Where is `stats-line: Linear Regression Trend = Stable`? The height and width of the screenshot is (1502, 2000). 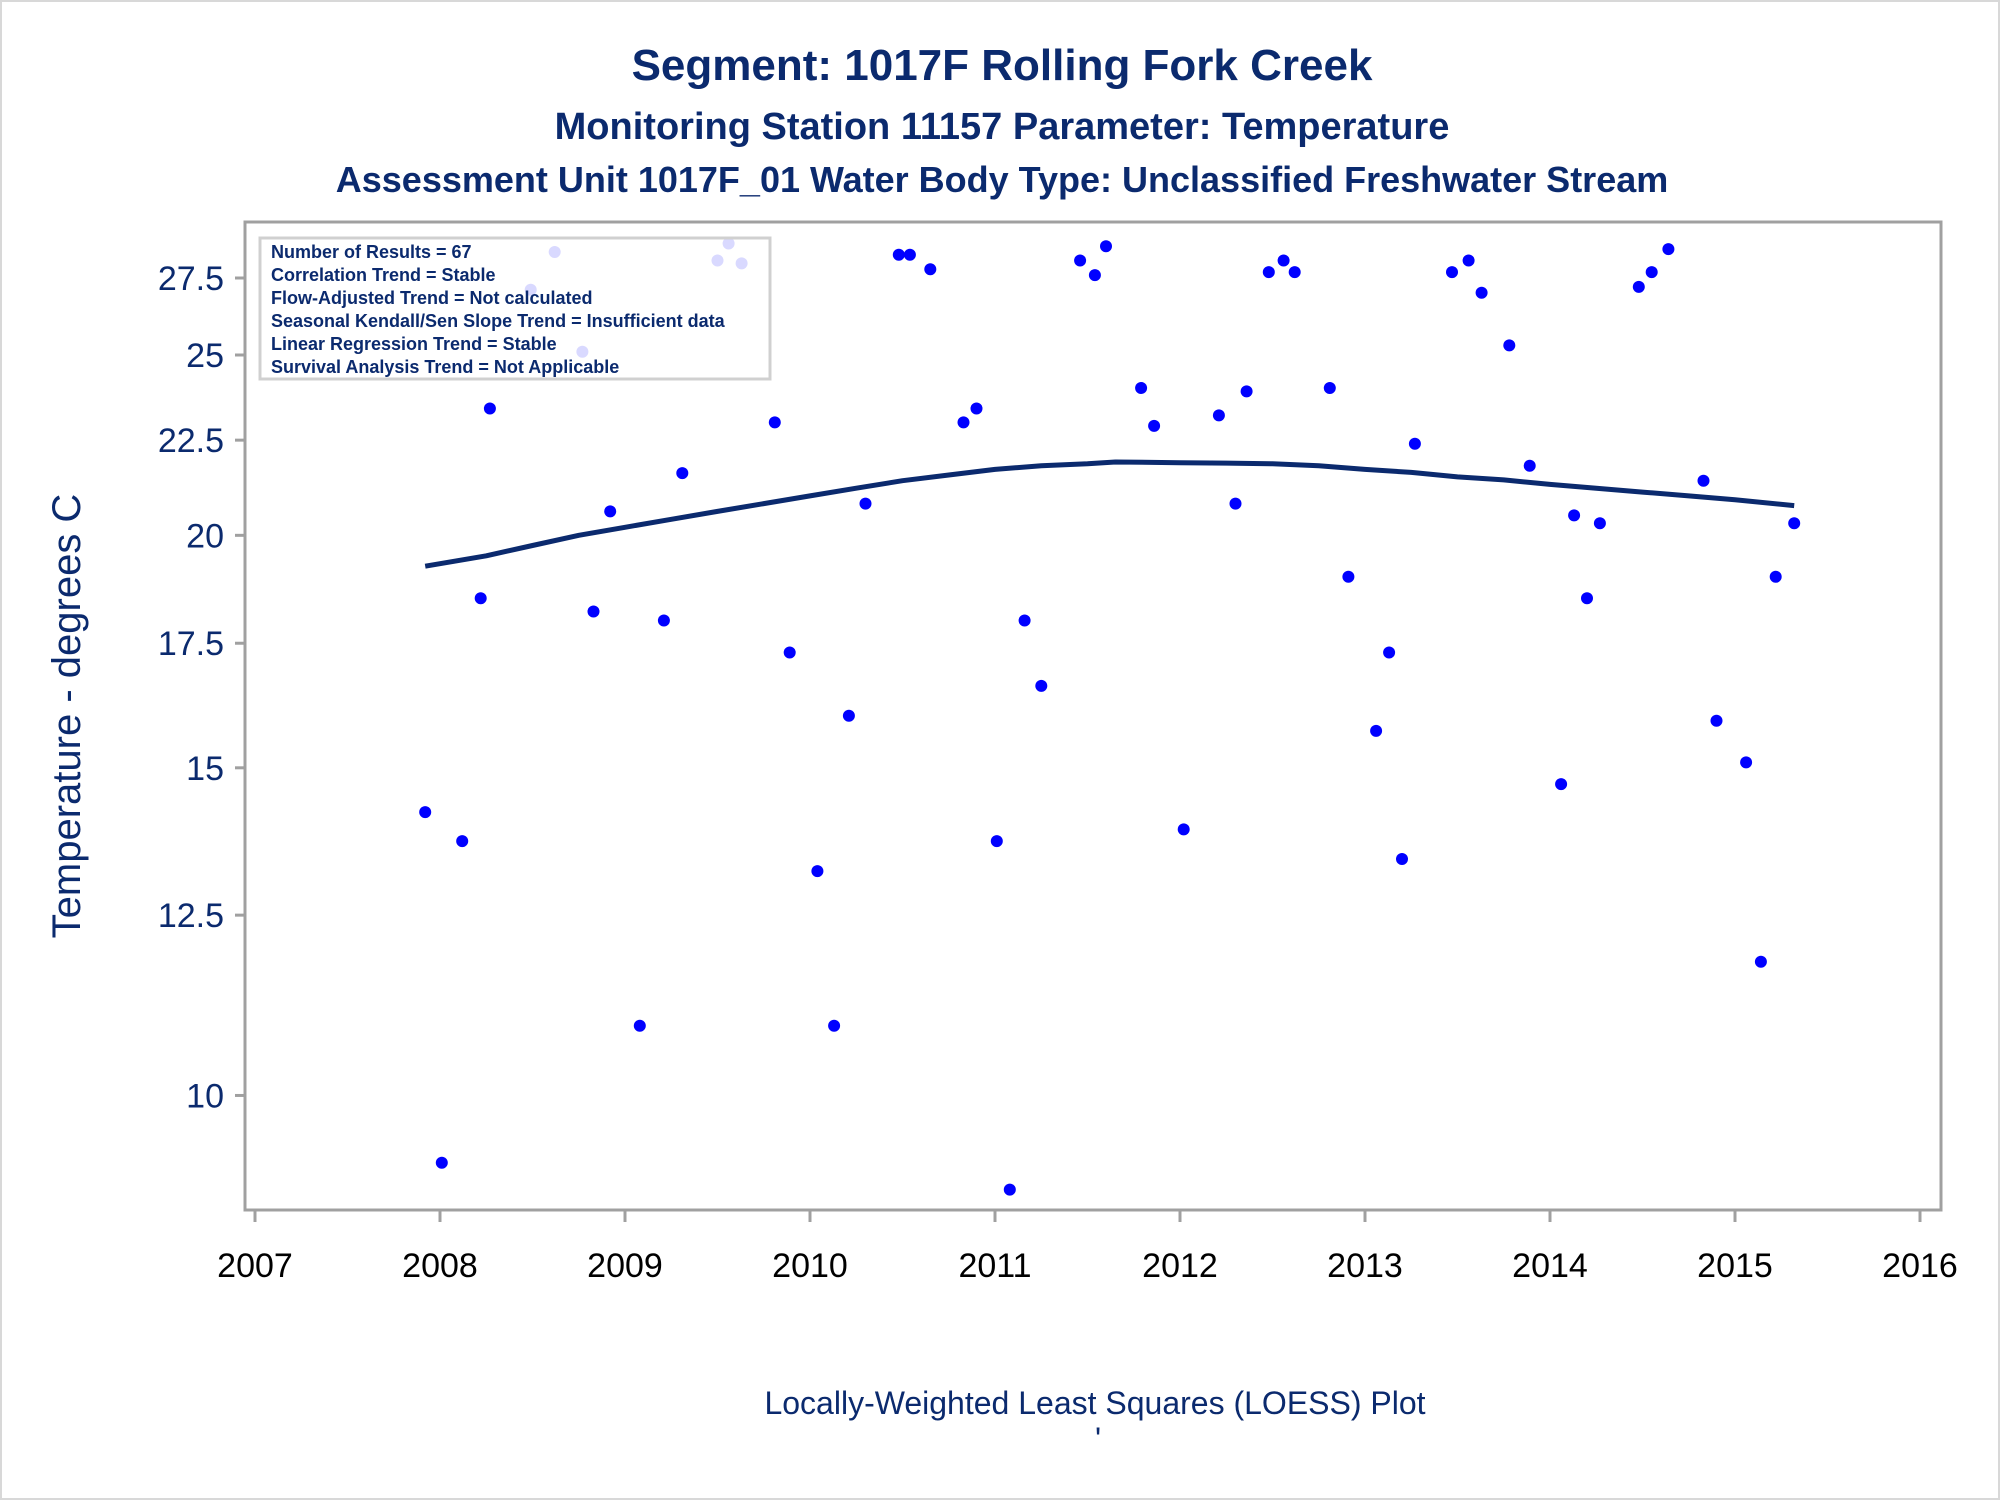
stats-line: Linear Regression Trend = Stable is located at coordinates (414, 344).